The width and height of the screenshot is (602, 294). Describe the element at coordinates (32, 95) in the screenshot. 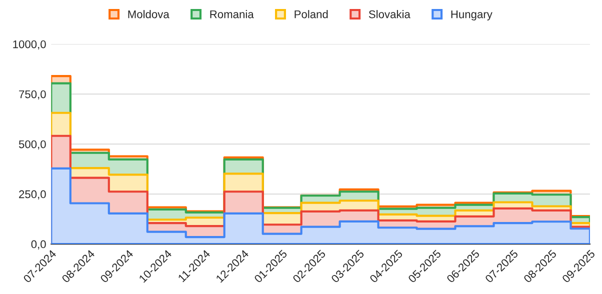

I see `y-tick-label: 750,0` at that location.